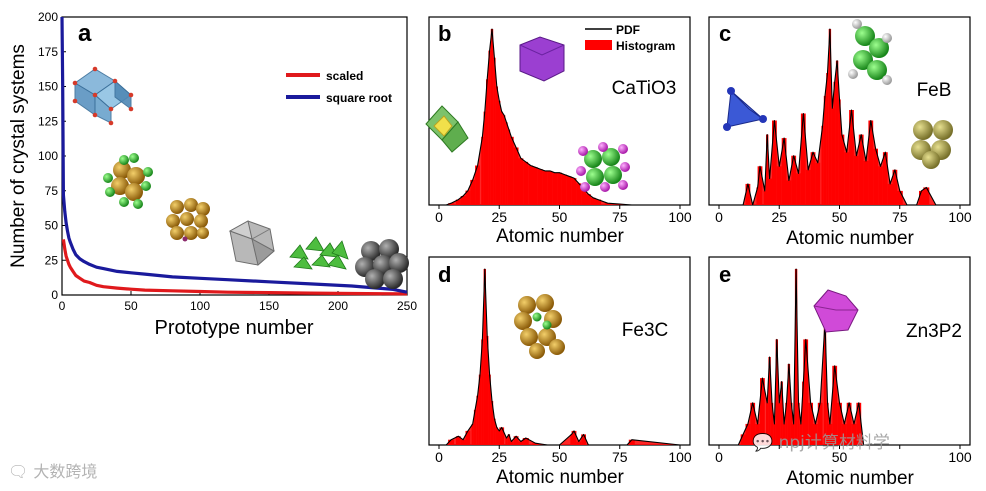 The image size is (986, 491). I want to click on y-tick-label: 75, so click(52, 191).